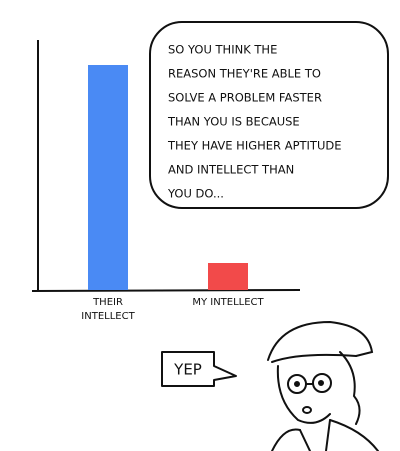 The height and width of the screenshot is (451, 400). Describe the element at coordinates (245, 98) in the screenshot. I see `speech-line: SOLVE A PROBLEM FASTER` at that location.